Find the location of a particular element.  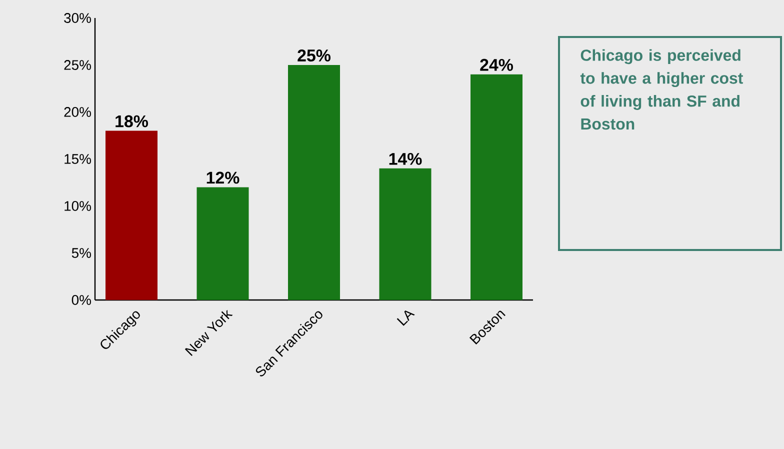

y-tick-label: 30% is located at coordinates (77, 18).